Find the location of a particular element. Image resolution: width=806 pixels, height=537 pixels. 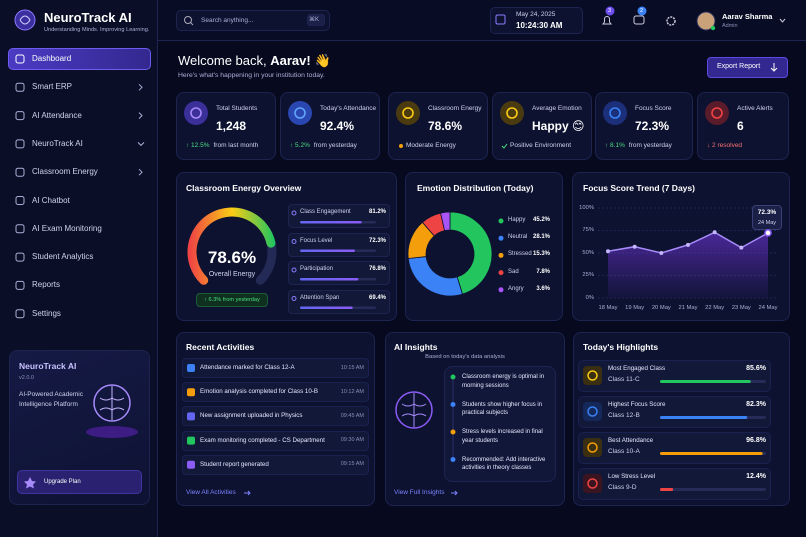

export-label: Export Report is located at coordinates (739, 66).